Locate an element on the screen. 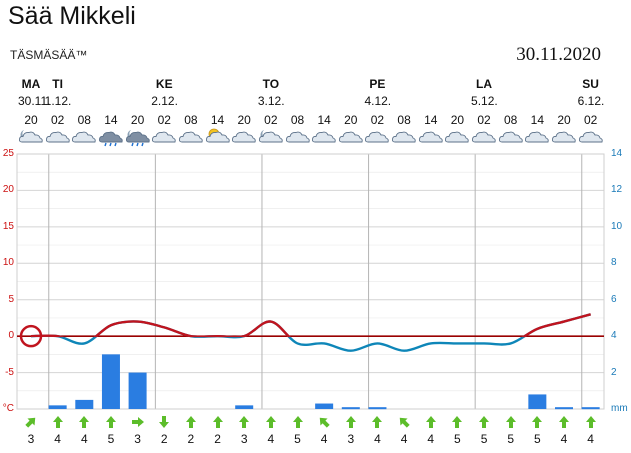 This screenshot has height=453, width=631. day-date: 6.12. is located at coordinates (591, 101).